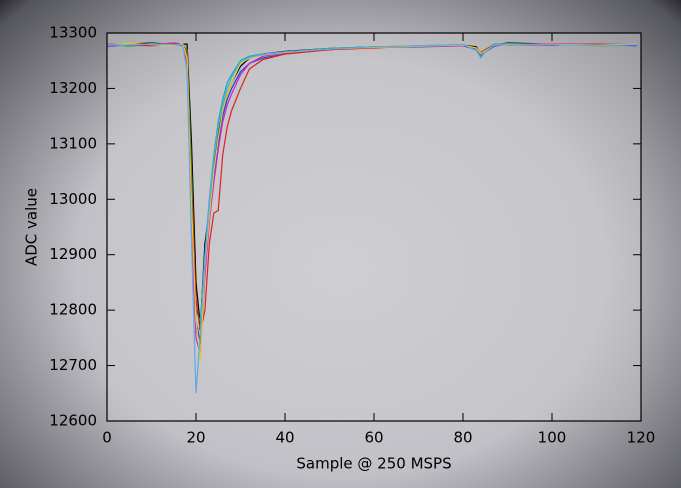  I want to click on y-tick-label: 13000, so click(73, 199).